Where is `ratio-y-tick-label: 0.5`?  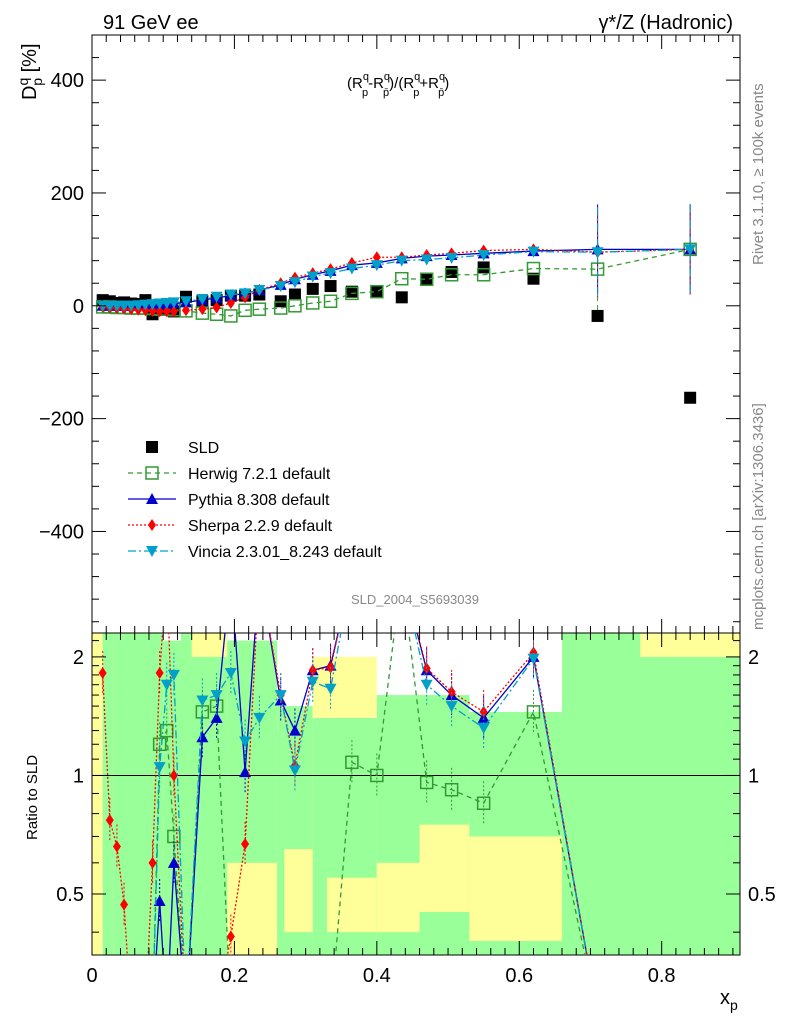
ratio-y-tick-label: 0.5 is located at coordinates (70, 895).